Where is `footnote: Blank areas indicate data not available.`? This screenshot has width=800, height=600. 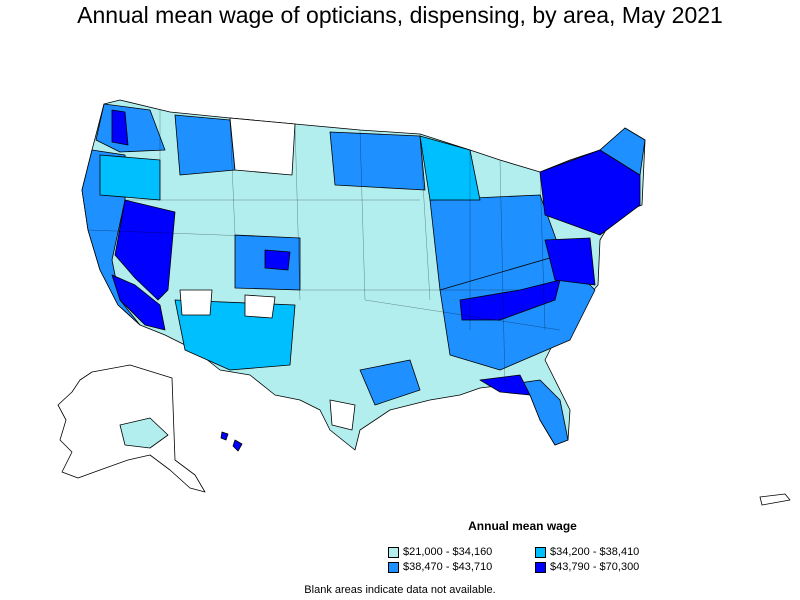
footnote: Blank areas indicate data not available. is located at coordinates (400, 590).